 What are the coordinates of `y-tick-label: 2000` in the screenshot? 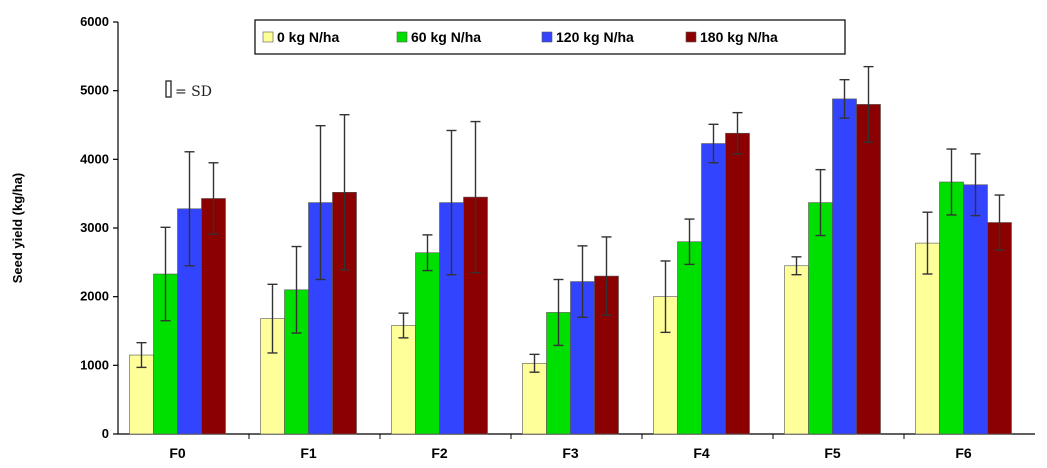 It's located at (94, 296).